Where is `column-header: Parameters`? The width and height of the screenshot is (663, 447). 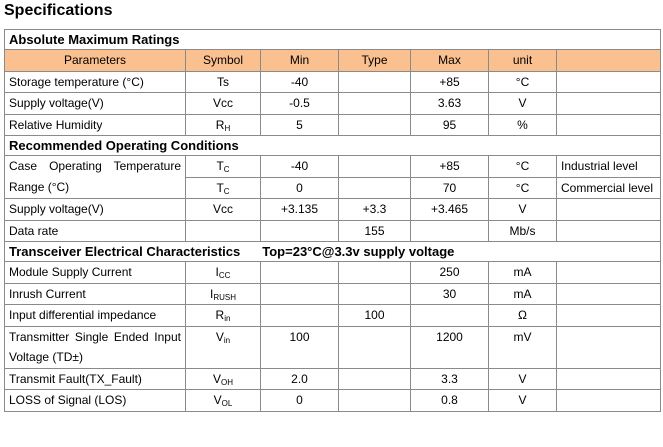
column-header: Parameters is located at coordinates (95, 60).